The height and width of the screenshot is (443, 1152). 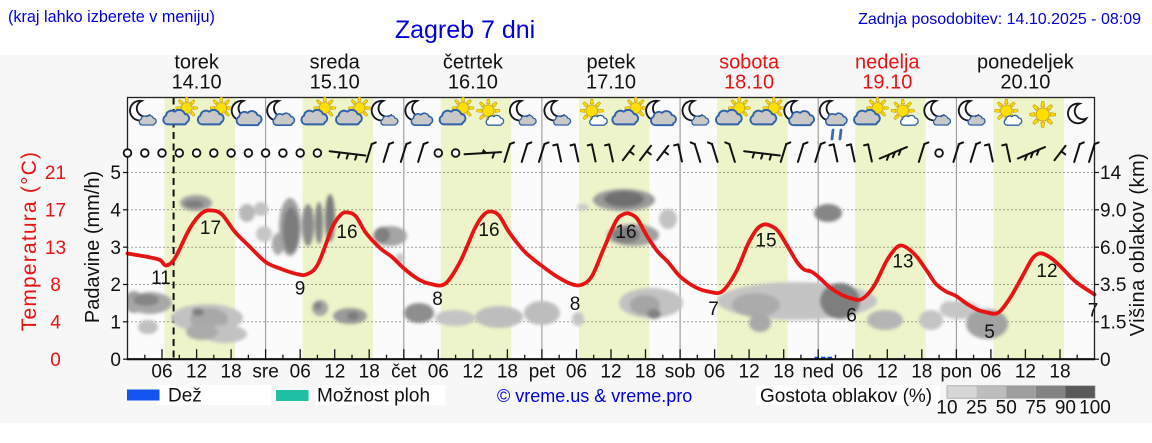 I want to click on svg-text: pon, so click(x=957, y=372).